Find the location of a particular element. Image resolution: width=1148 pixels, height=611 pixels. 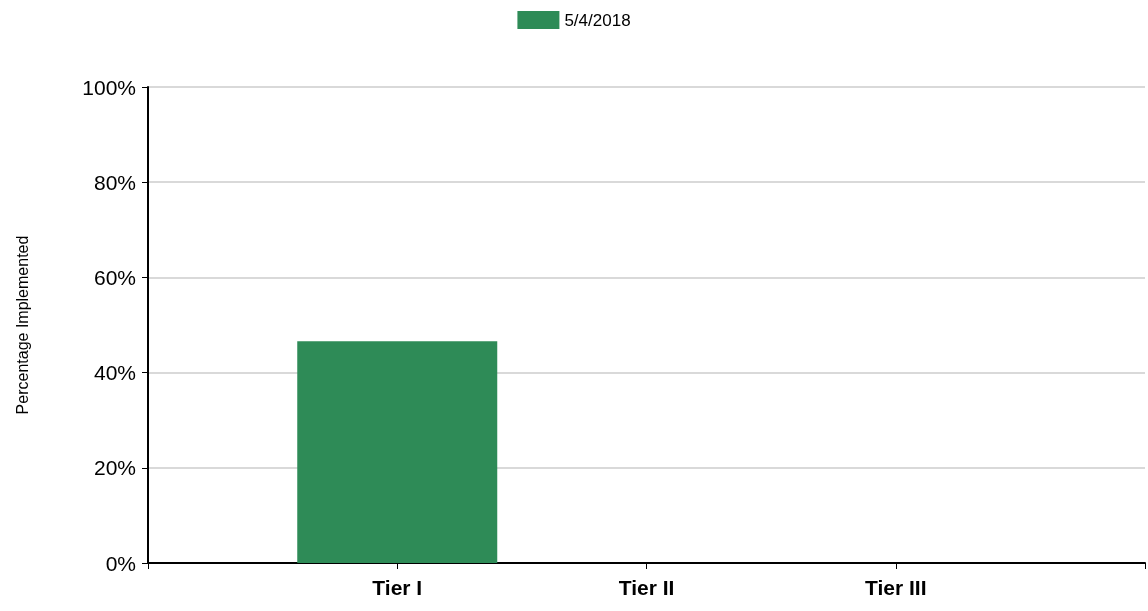

x-tick-label: Tier III is located at coordinates (896, 587).